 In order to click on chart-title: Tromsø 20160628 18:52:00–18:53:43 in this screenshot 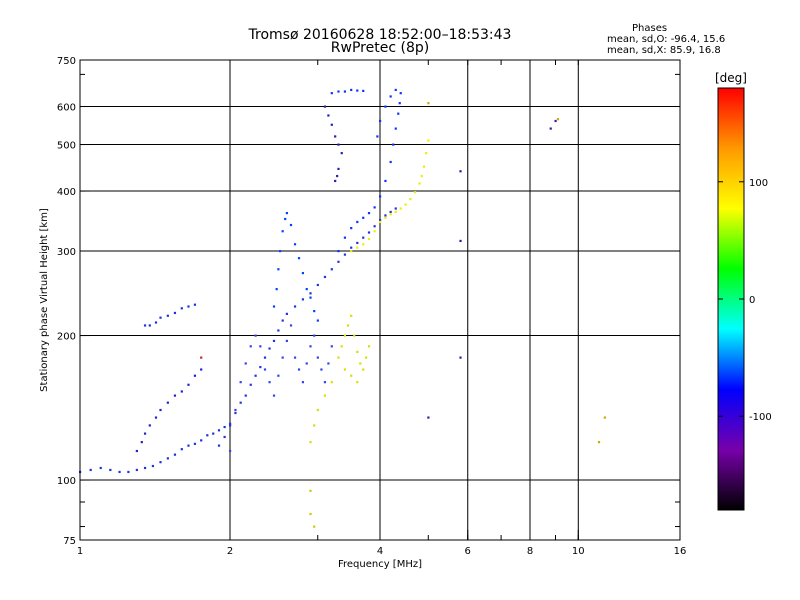, I will do `click(380, 35)`.